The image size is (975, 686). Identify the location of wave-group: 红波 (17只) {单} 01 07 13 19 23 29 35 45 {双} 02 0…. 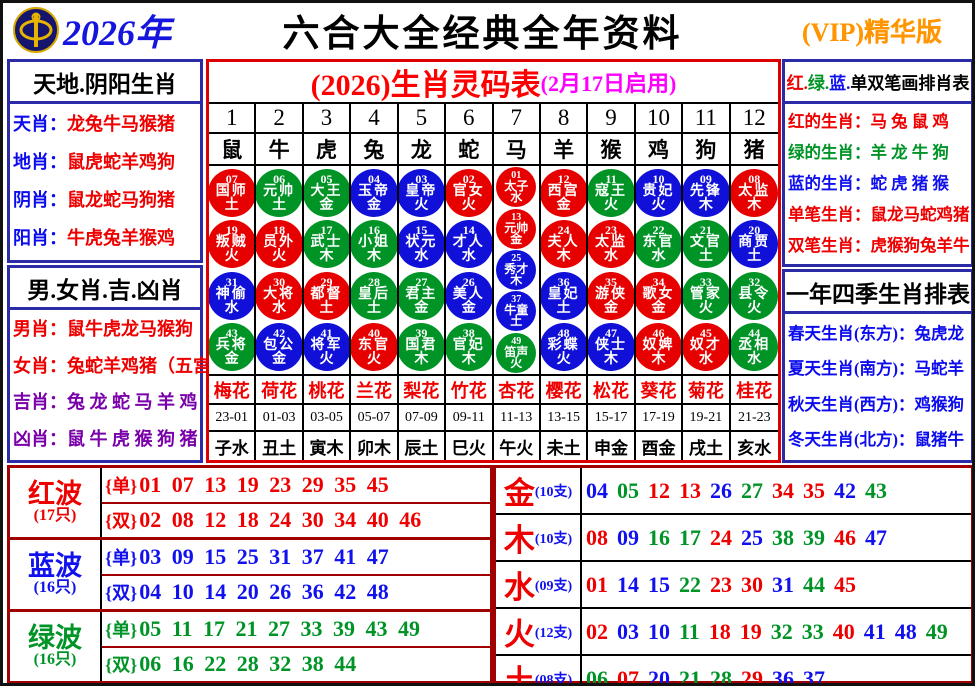
(250, 504).